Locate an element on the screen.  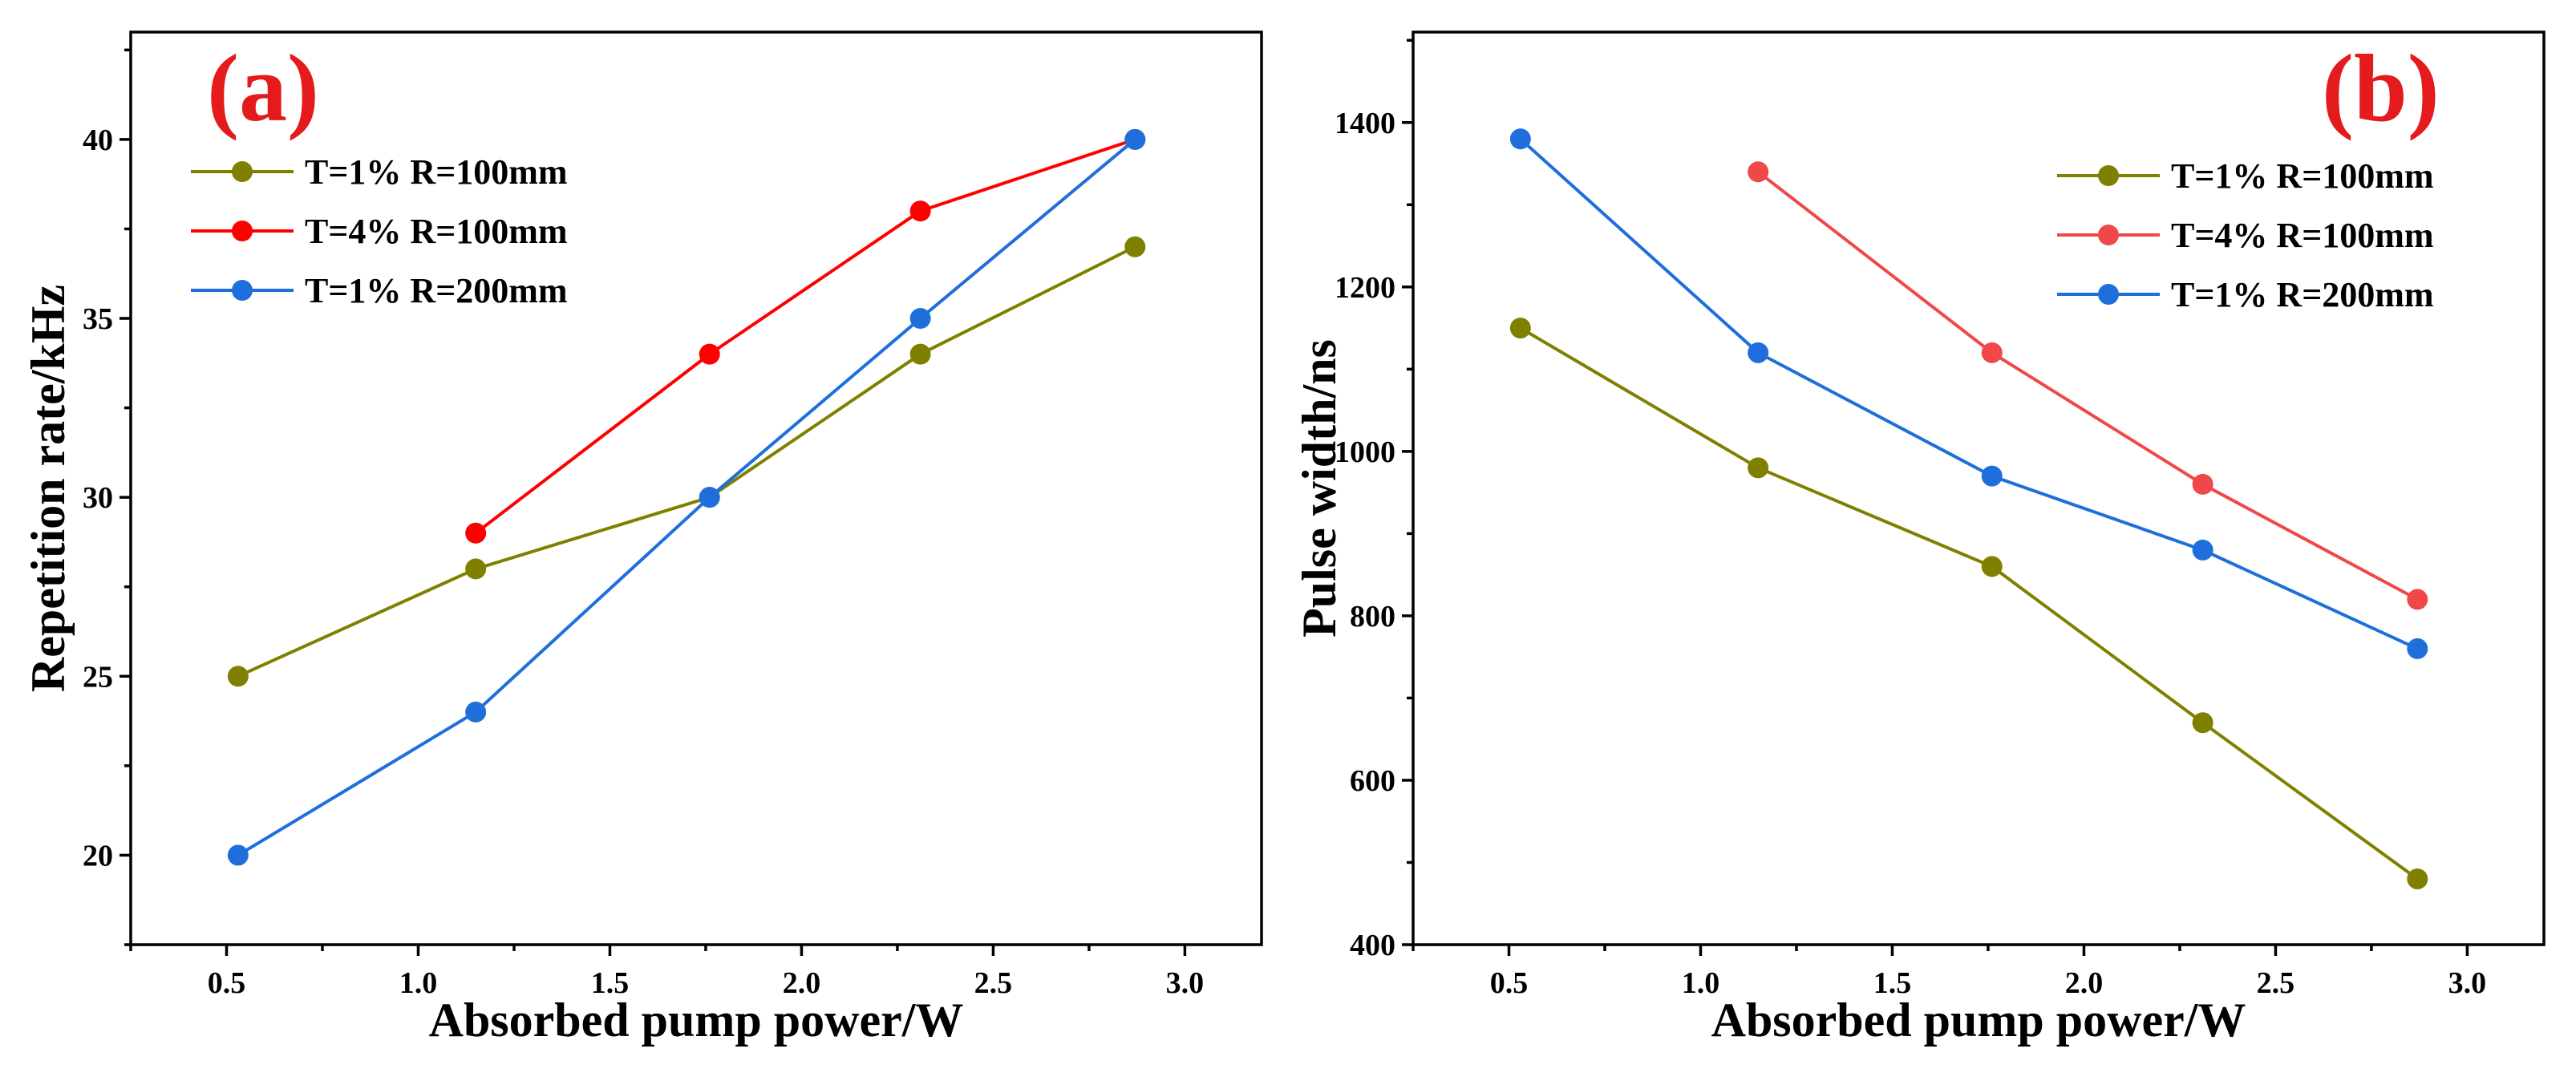
panel-label: (a) is located at coordinates (263, 87).